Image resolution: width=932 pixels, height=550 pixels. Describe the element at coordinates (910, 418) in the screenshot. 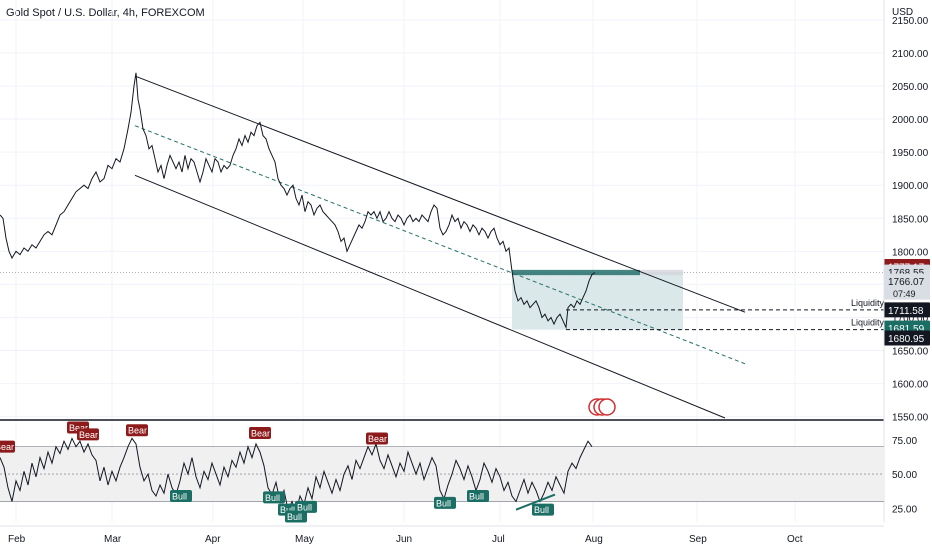

I see `y-tick-label: 1550.00` at that location.